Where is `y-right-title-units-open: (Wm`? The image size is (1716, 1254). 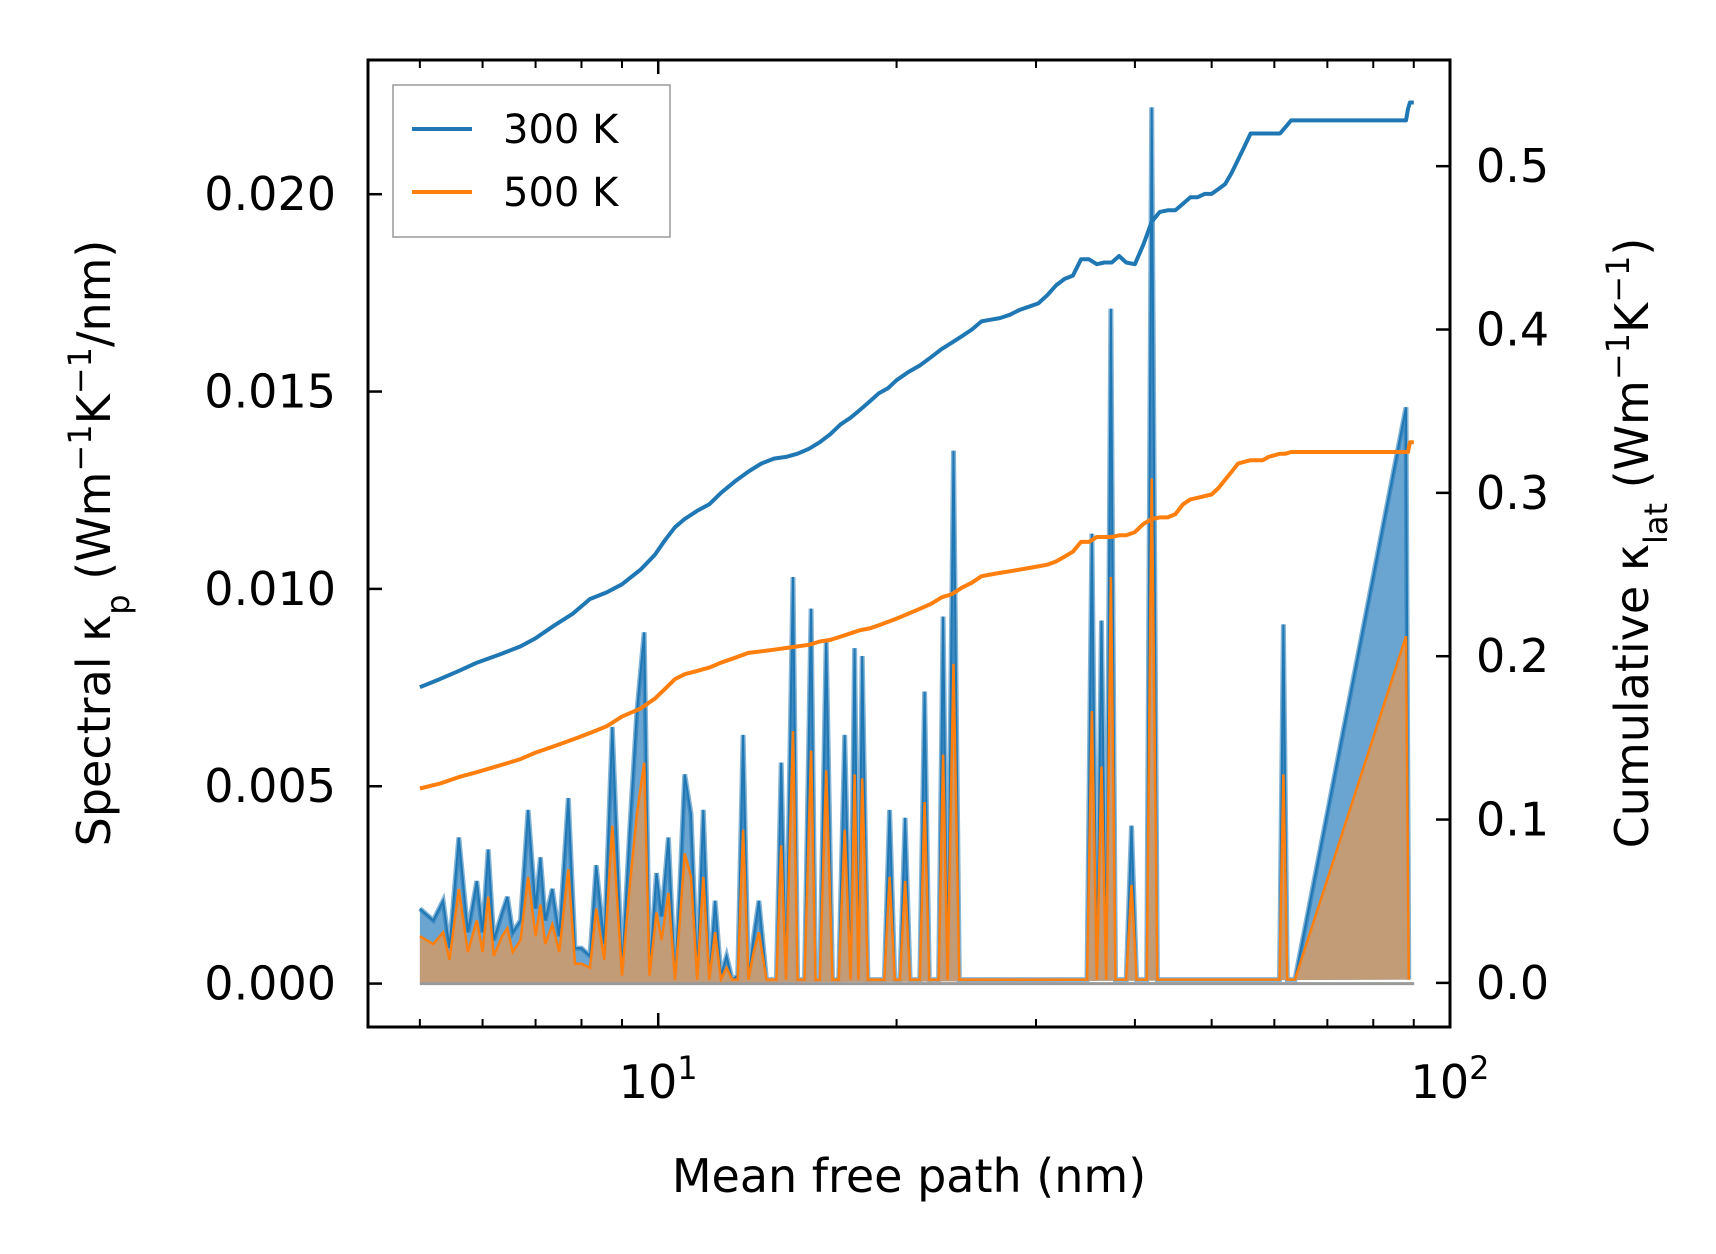 y-right-title-units-open: (Wm is located at coordinates (1632, 441).